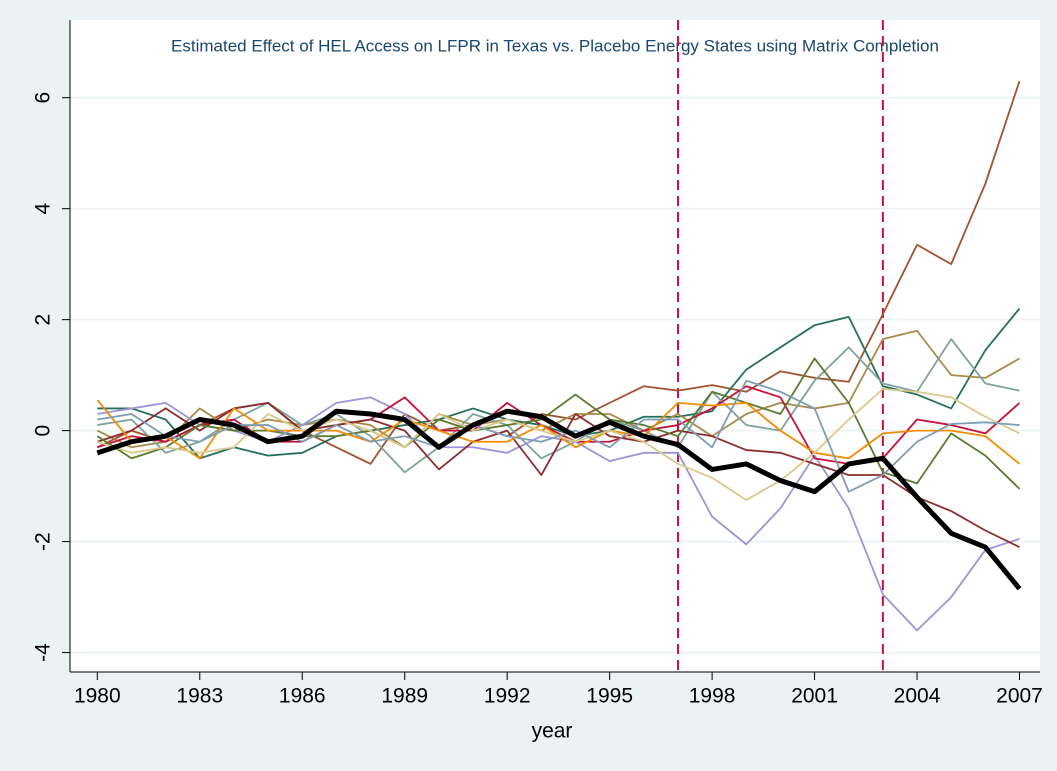  Describe the element at coordinates (43, 541) in the screenshot. I see `y-tick-label: -2` at that location.